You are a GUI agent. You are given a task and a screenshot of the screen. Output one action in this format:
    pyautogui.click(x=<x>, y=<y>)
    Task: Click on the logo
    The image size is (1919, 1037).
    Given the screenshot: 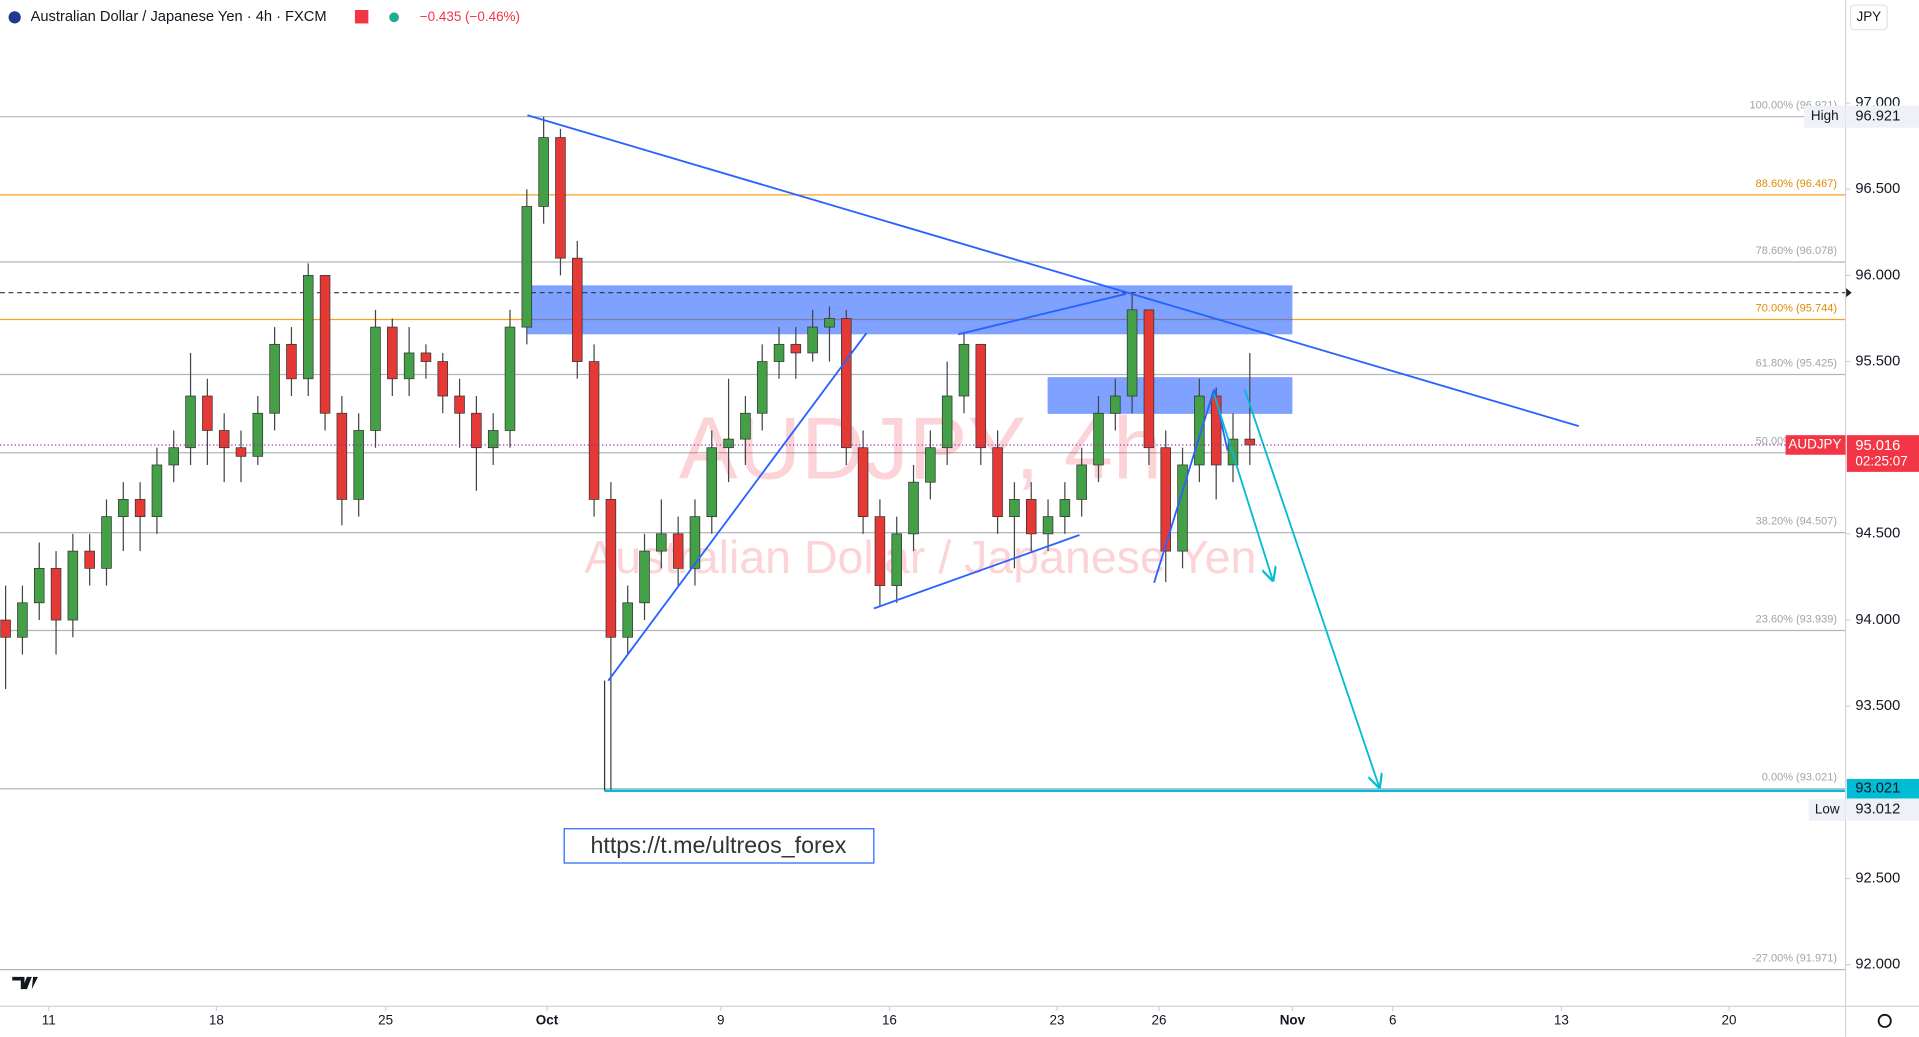 What is the action you would take?
    pyautogui.click(x=25, y=983)
    